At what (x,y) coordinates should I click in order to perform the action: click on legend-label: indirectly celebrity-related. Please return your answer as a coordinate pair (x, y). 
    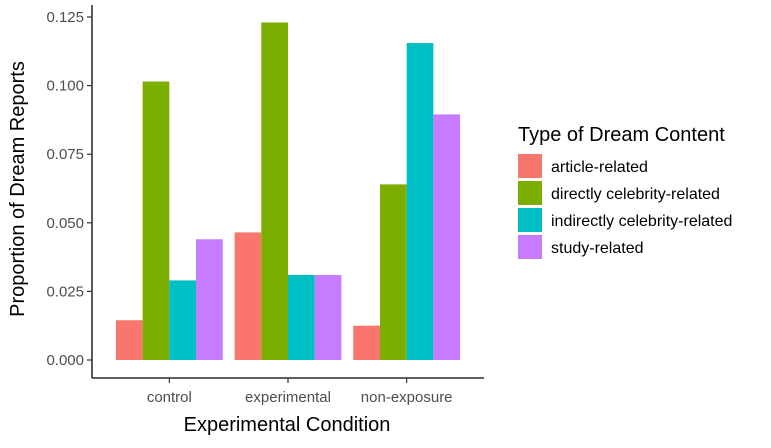
    Looking at the image, I should click on (641, 221).